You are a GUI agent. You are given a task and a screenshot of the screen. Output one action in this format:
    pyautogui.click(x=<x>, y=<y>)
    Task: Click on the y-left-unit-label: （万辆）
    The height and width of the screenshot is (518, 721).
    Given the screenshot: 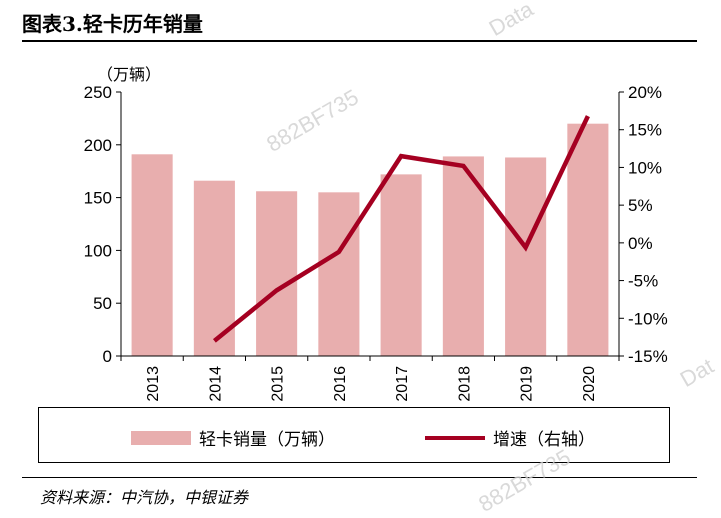 What is the action you would take?
    pyautogui.click(x=129, y=74)
    